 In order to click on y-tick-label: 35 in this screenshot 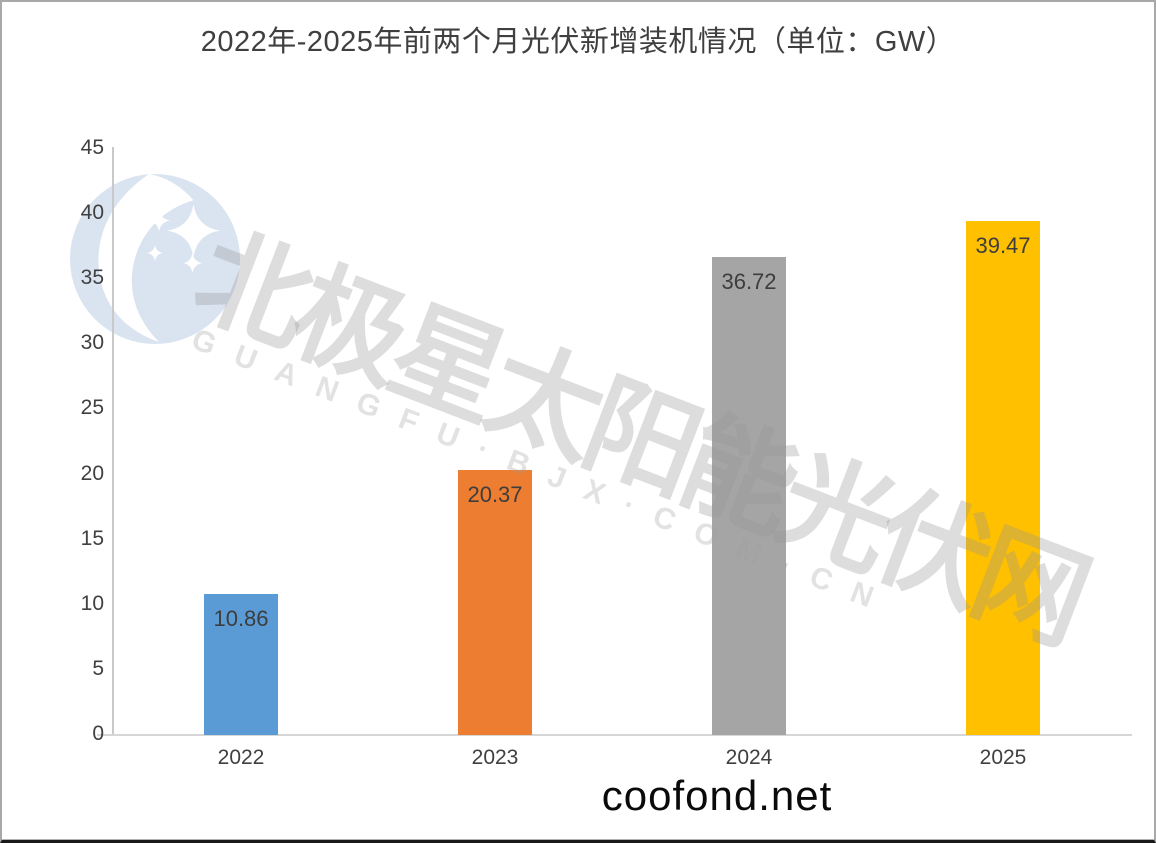, I will do `click(92, 278)`.